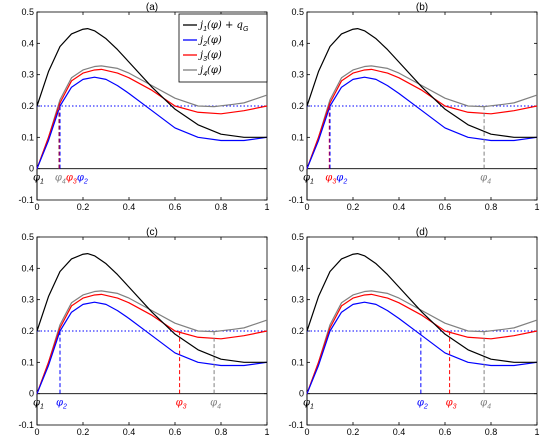 Image resolution: width=555 pixels, height=446 pixels. I want to click on legend-label: j3(φ), so click(210, 56).